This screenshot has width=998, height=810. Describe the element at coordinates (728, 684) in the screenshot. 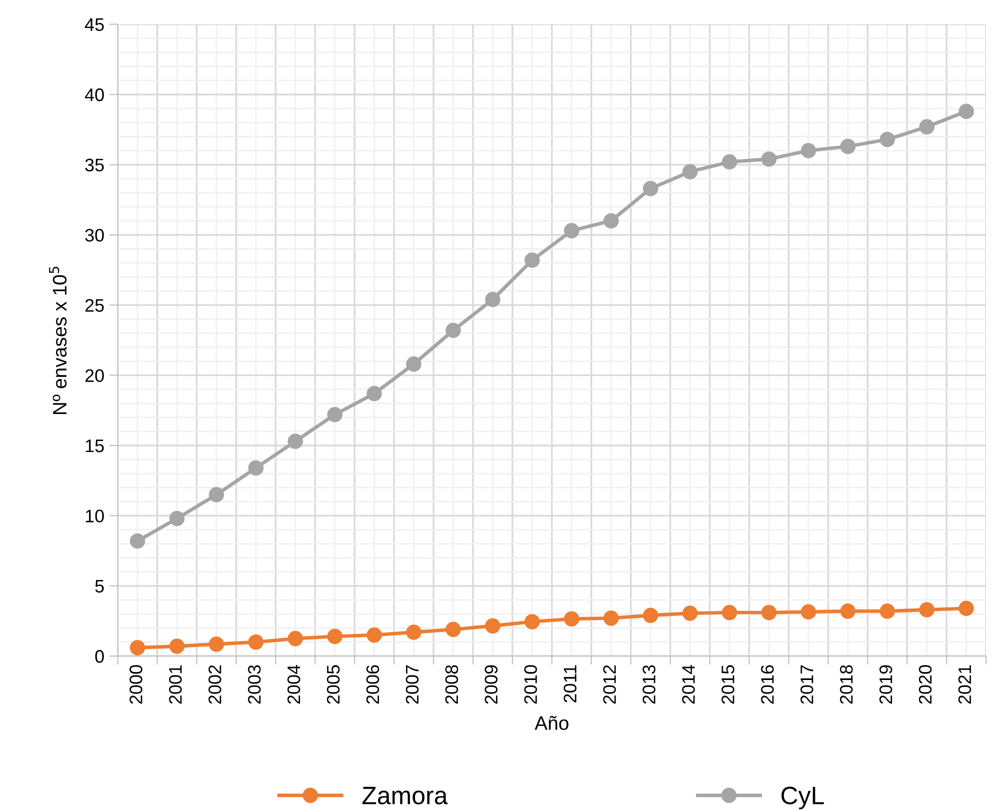

I see `x-tick-label: 2015` at that location.